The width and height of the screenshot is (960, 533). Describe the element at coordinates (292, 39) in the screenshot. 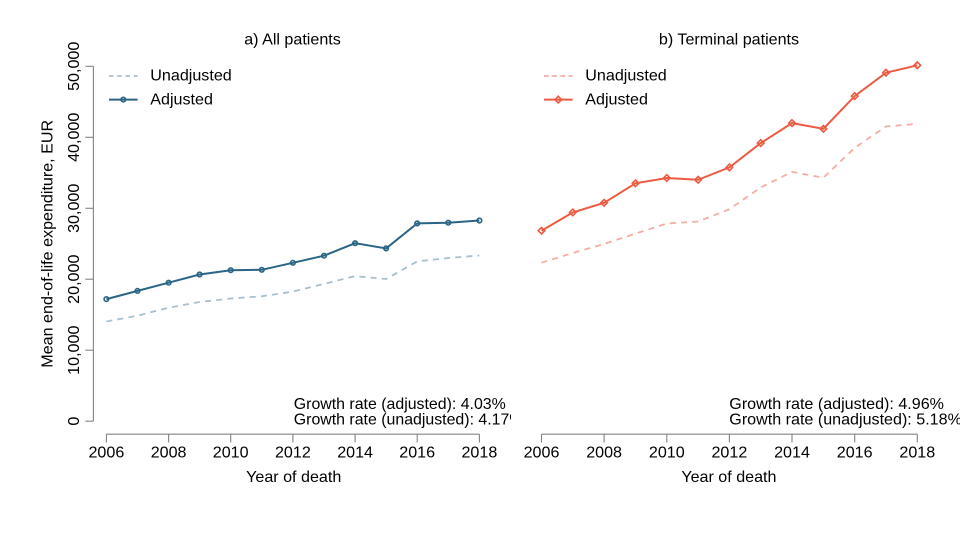

I see `svg-text: a) All patients` at that location.